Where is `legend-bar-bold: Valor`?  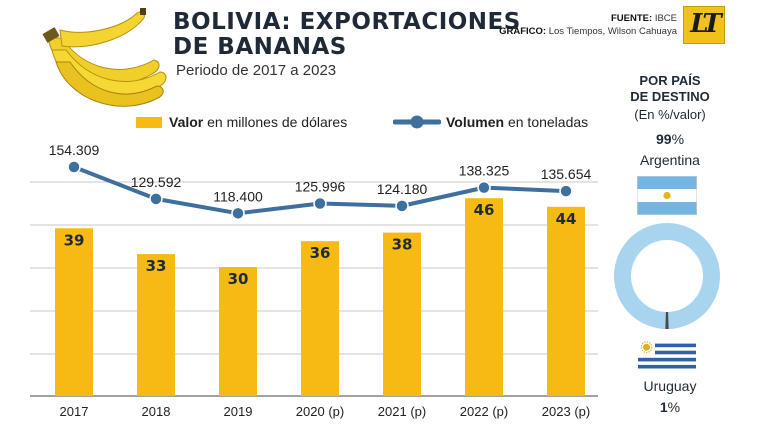 legend-bar-bold: Valor is located at coordinates (186, 122).